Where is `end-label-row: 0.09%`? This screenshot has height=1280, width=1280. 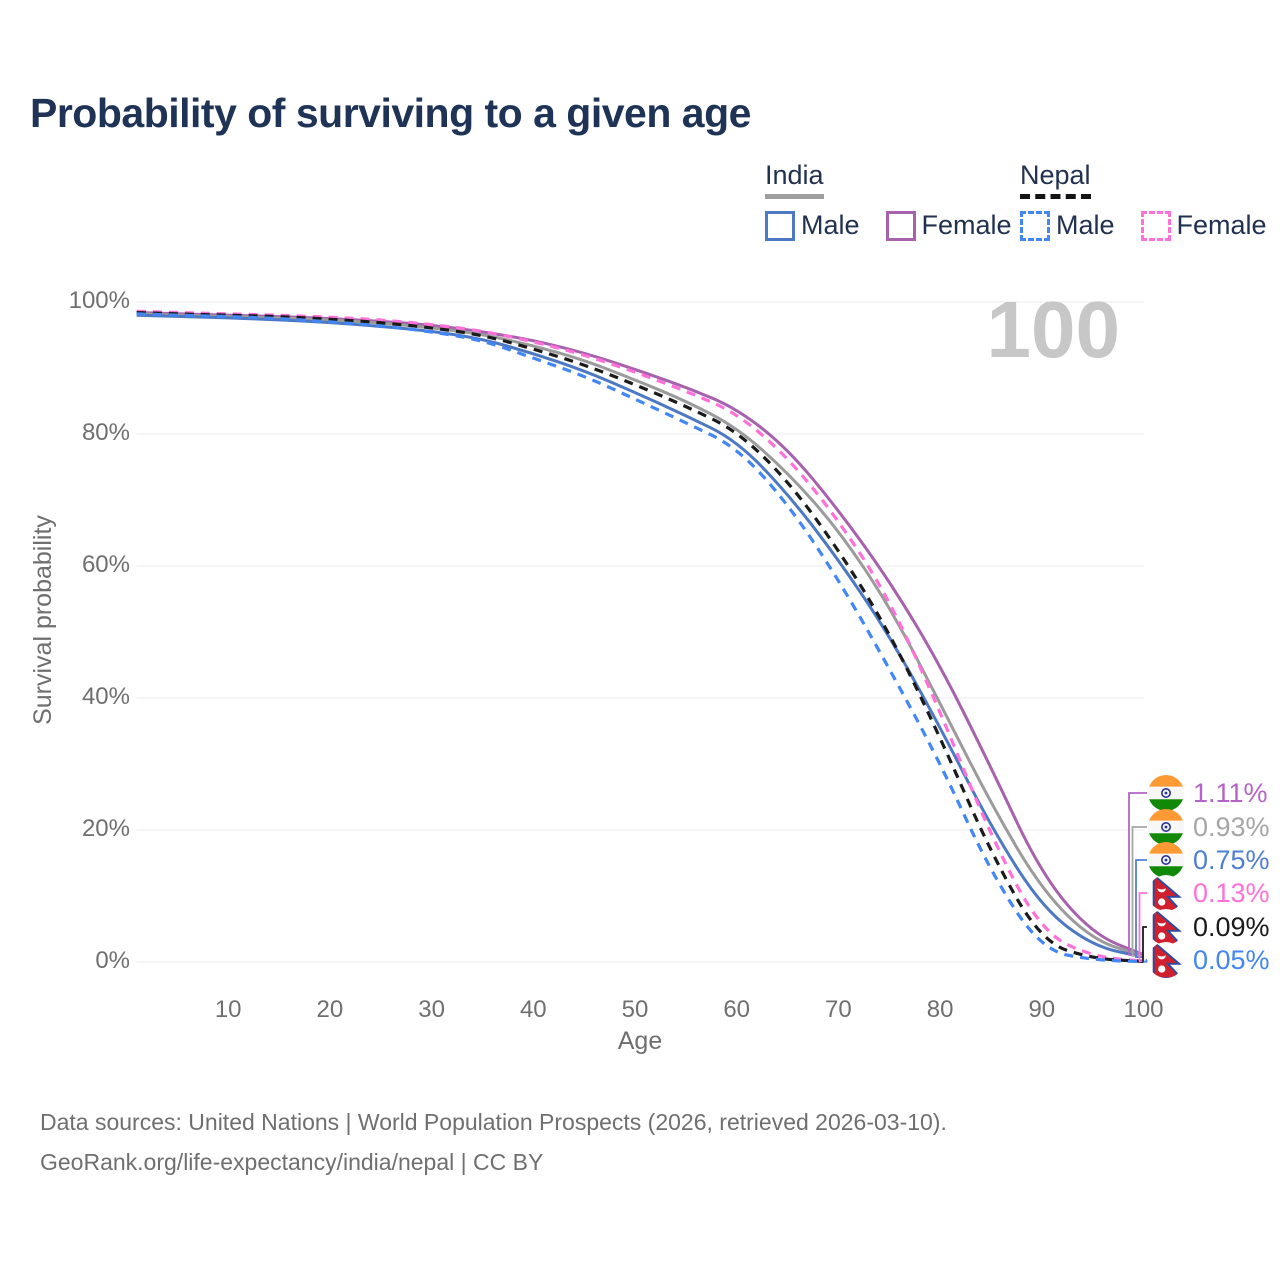 end-label-row: 0.09% is located at coordinates (1208, 927).